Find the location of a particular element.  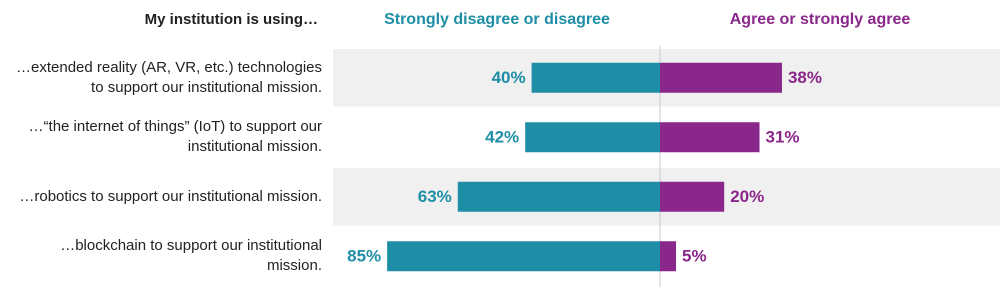

value-label: 42% is located at coordinates (502, 137).